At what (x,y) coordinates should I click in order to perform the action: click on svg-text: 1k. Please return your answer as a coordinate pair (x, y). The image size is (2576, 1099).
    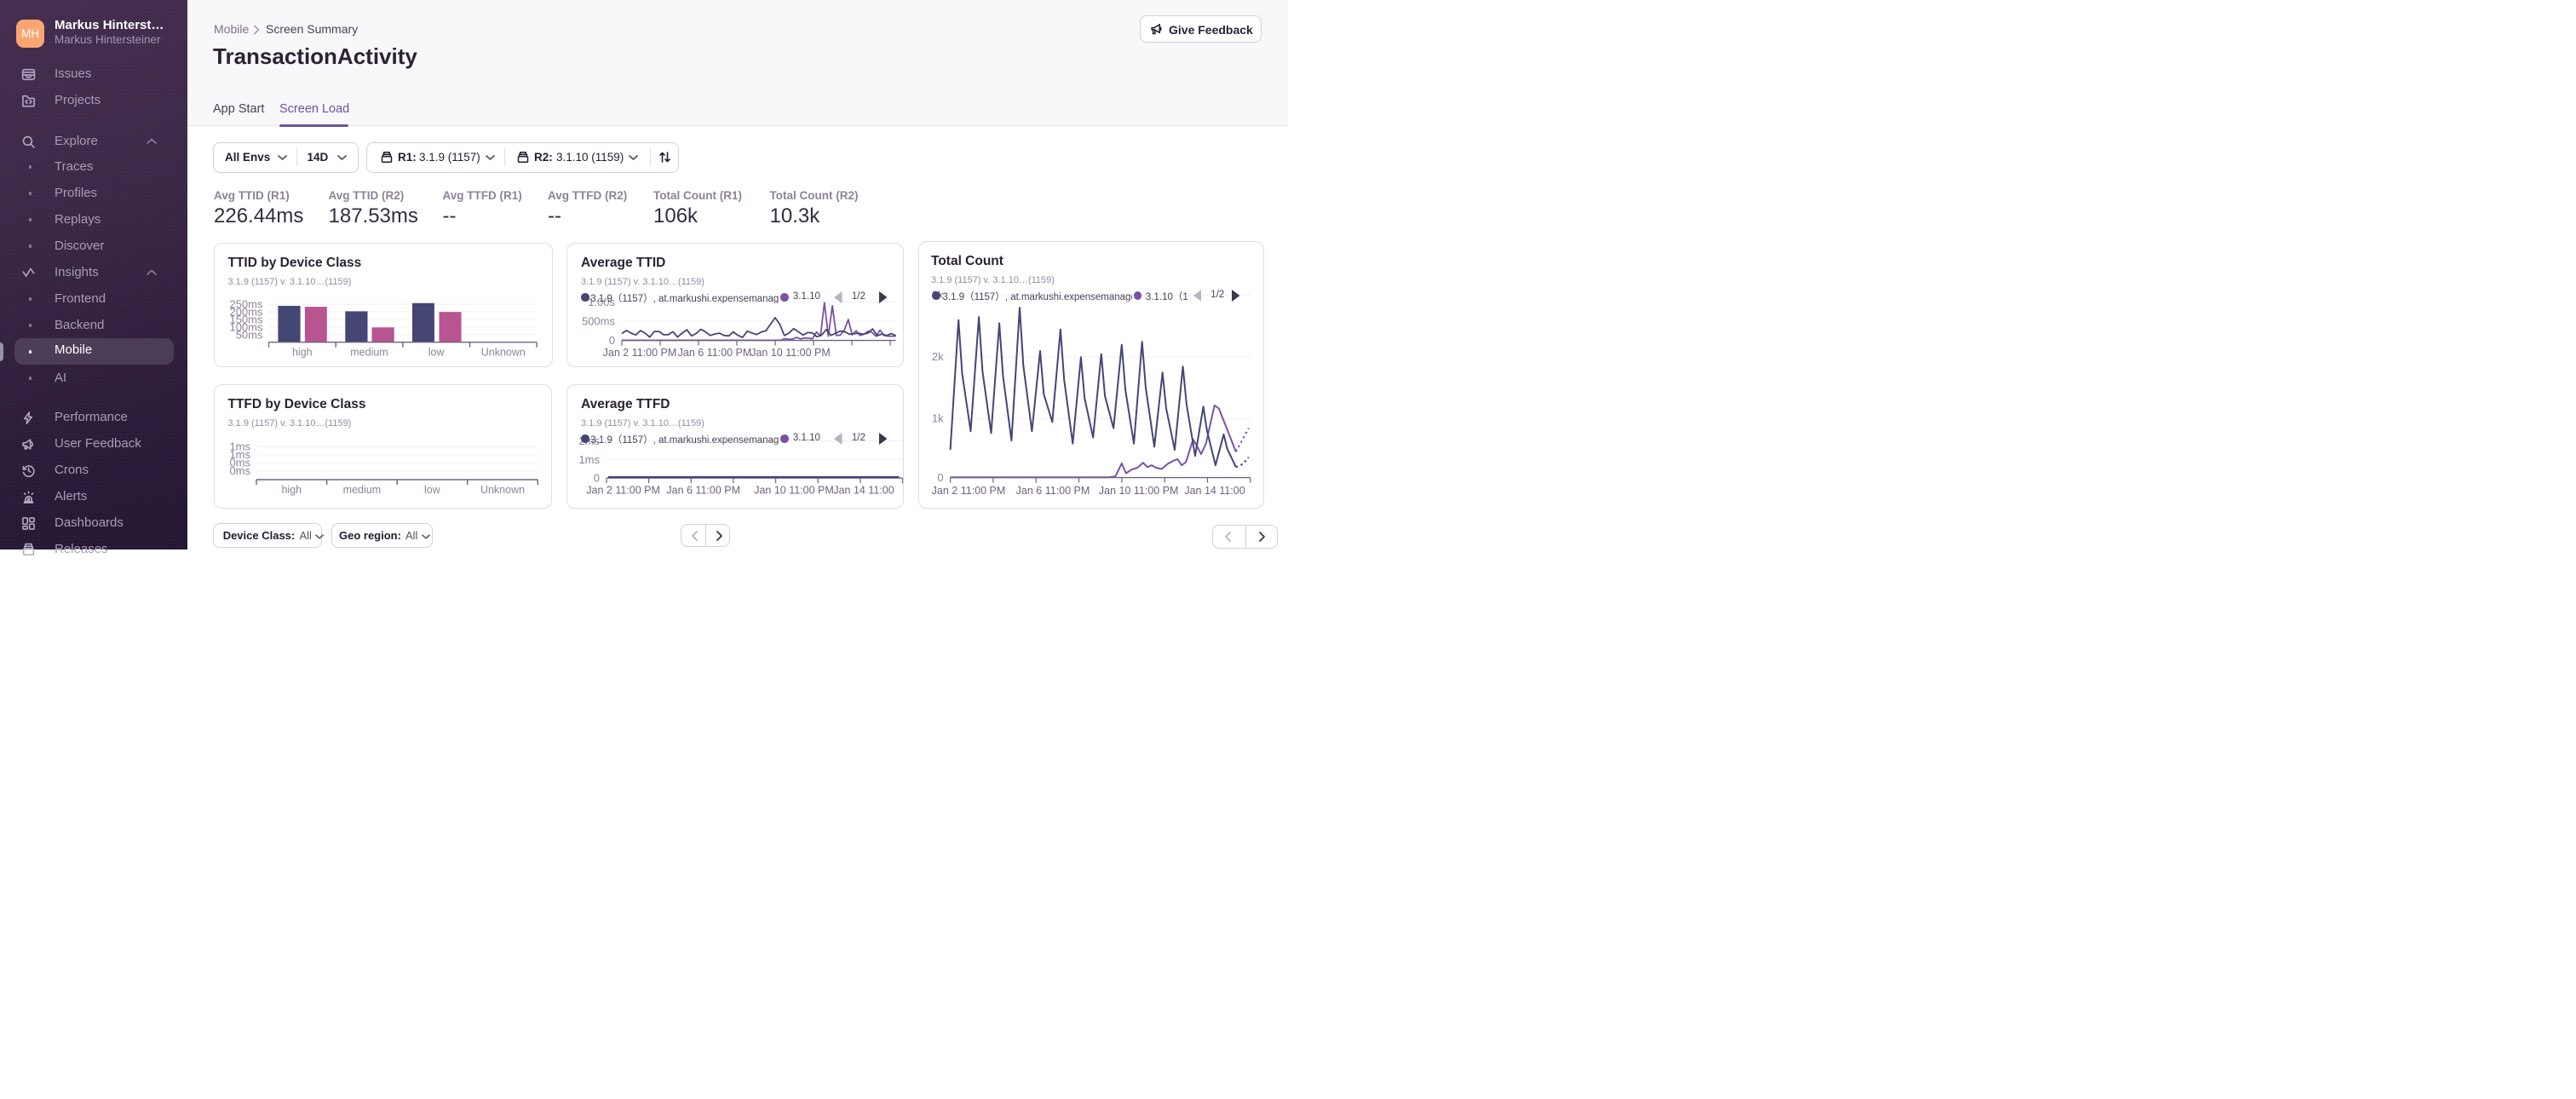
    Looking at the image, I should click on (938, 417).